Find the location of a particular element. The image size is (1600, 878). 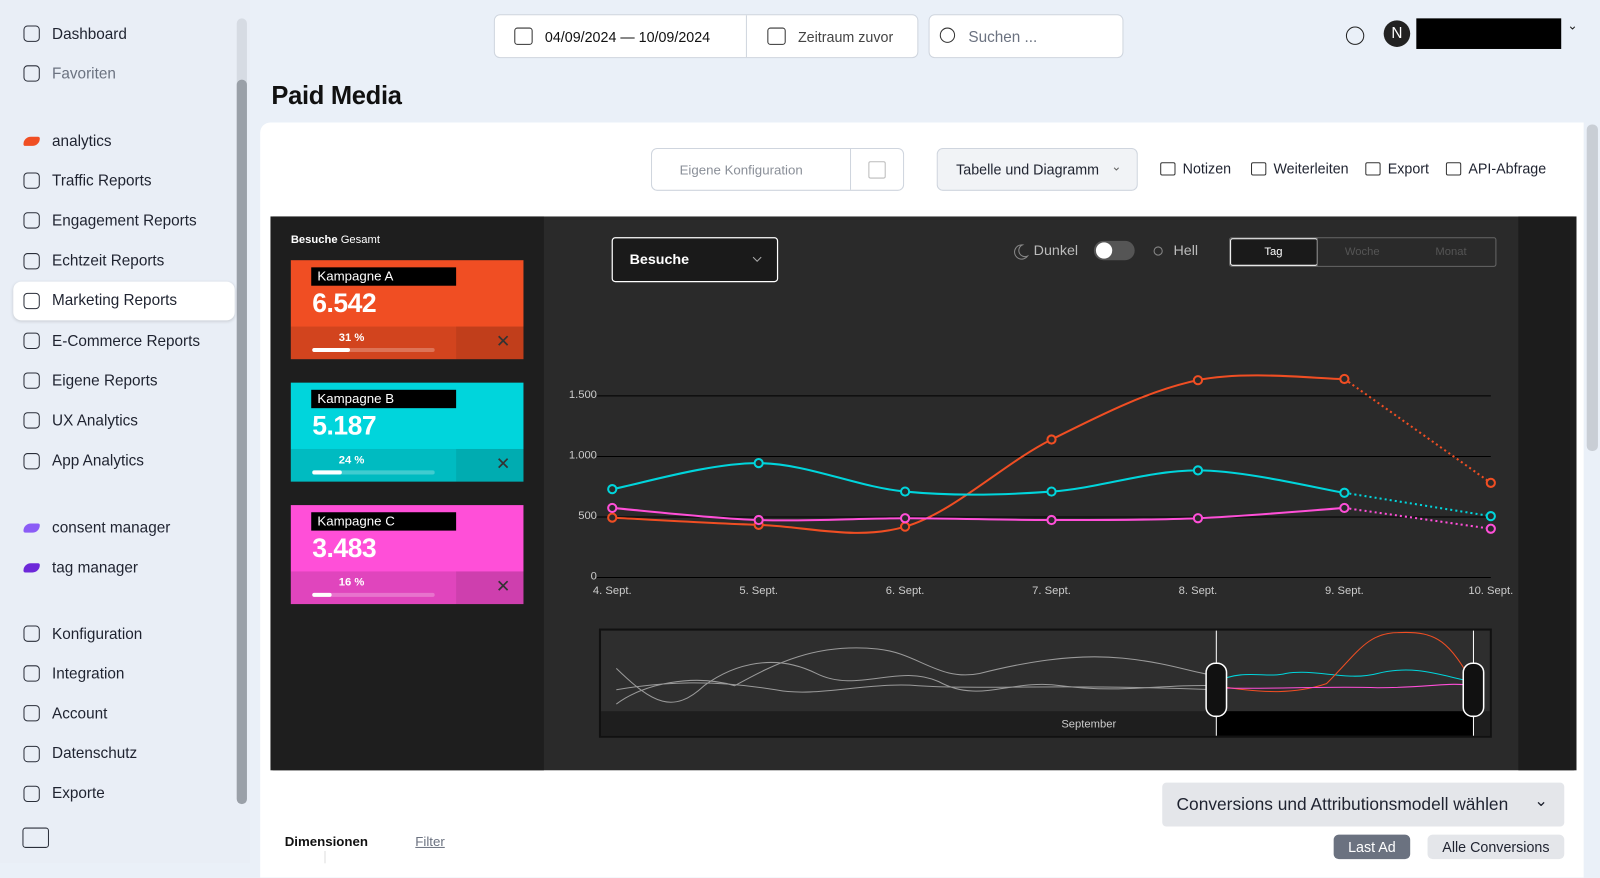

nav-item: Integration is located at coordinates (123, 673).